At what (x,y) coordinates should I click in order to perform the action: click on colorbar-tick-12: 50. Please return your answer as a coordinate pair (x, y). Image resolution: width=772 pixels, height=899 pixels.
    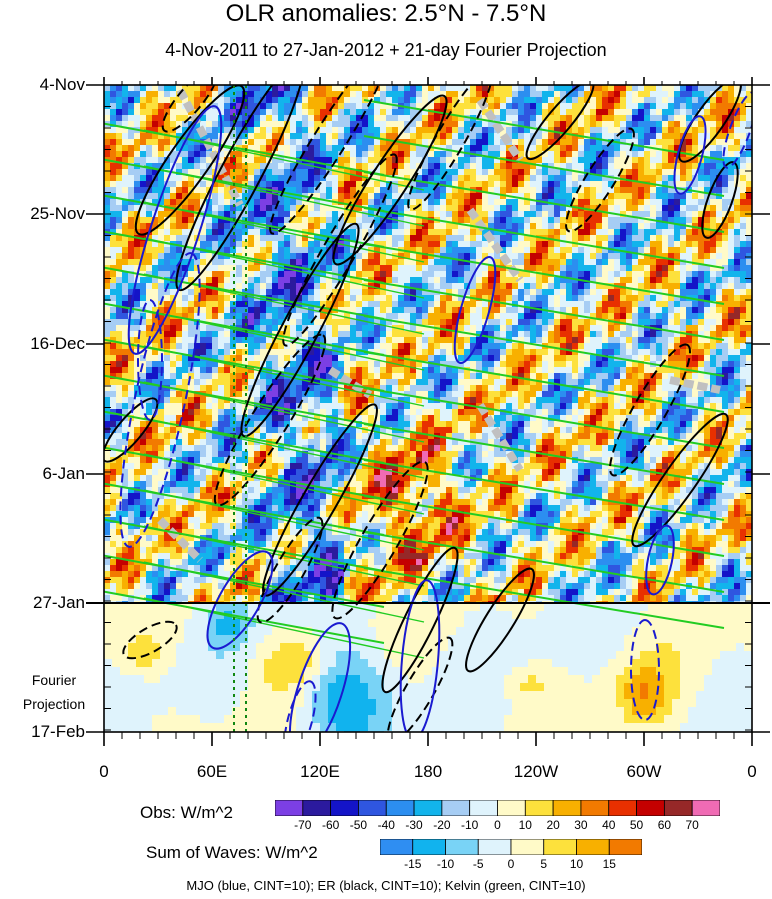
    Looking at the image, I should click on (636, 825).